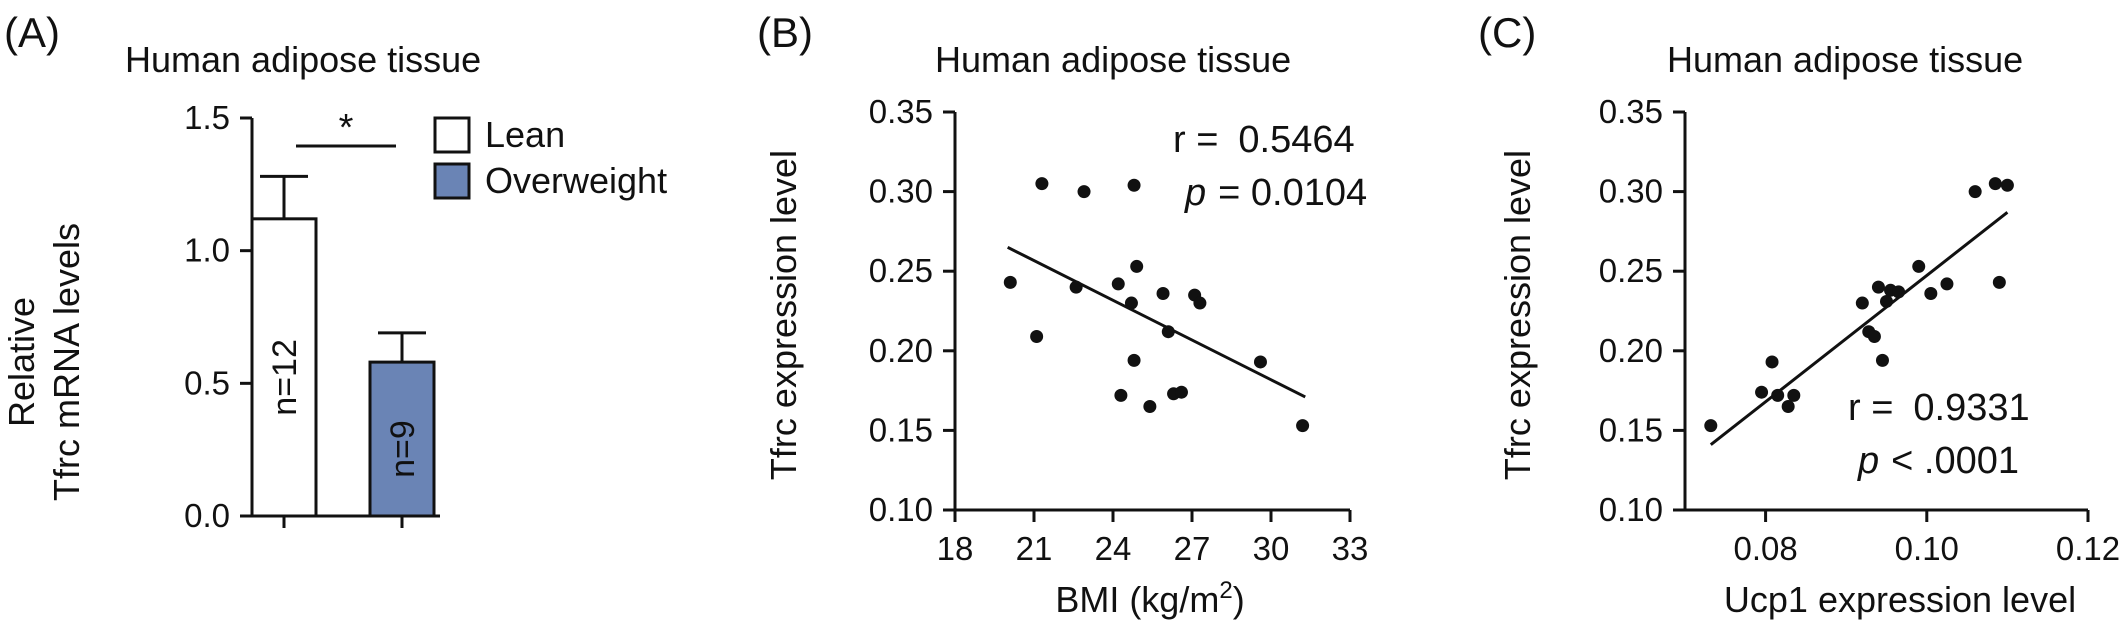 The width and height of the screenshot is (2128, 630). Describe the element at coordinates (1264, 140) in the screenshot. I see `panel-b-r-stat: r = 0.5464` at that location.